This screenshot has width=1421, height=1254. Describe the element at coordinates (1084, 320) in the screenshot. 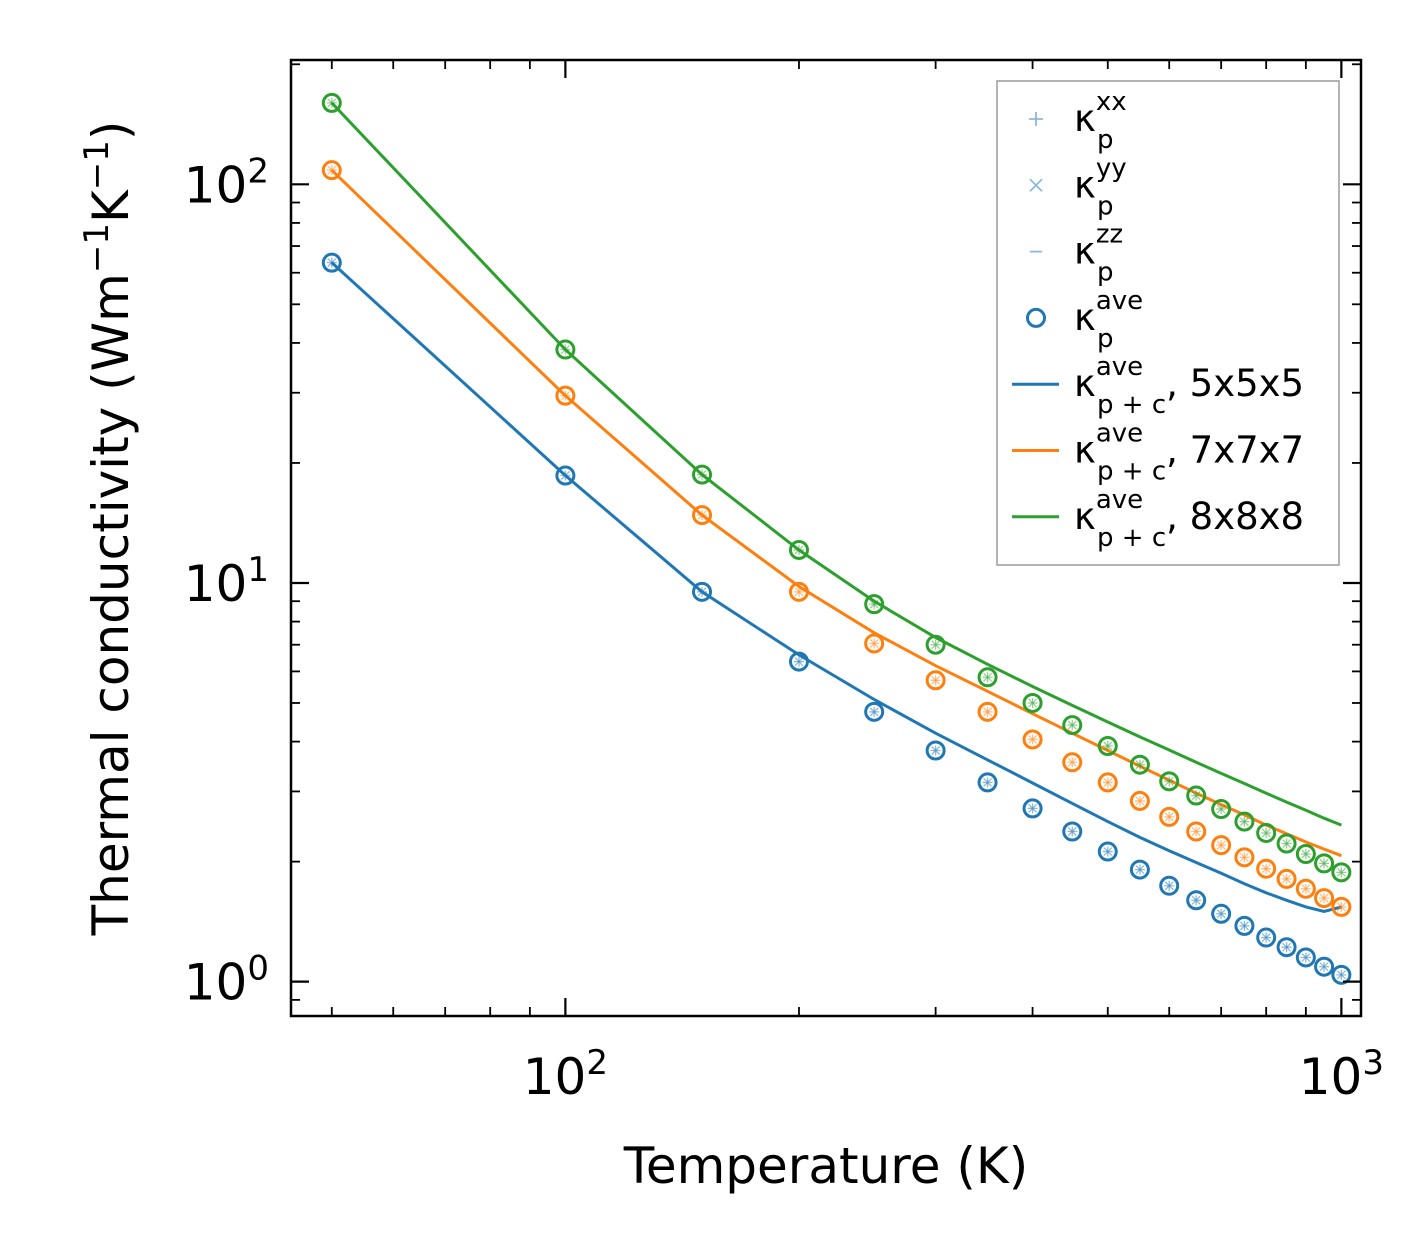

I see `legend-entry: κave p` at that location.